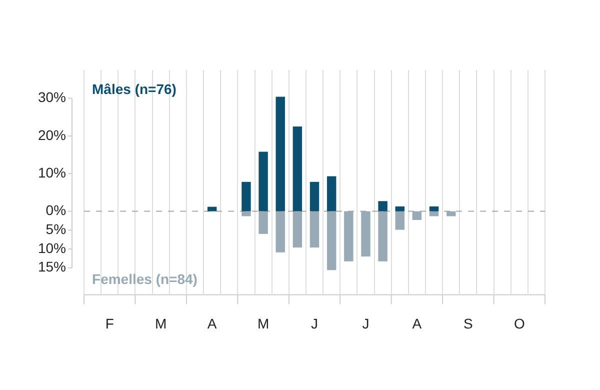  What do you see at coordinates (52, 97) in the screenshot?
I see `y-tick-label: 30%` at bounding box center [52, 97].